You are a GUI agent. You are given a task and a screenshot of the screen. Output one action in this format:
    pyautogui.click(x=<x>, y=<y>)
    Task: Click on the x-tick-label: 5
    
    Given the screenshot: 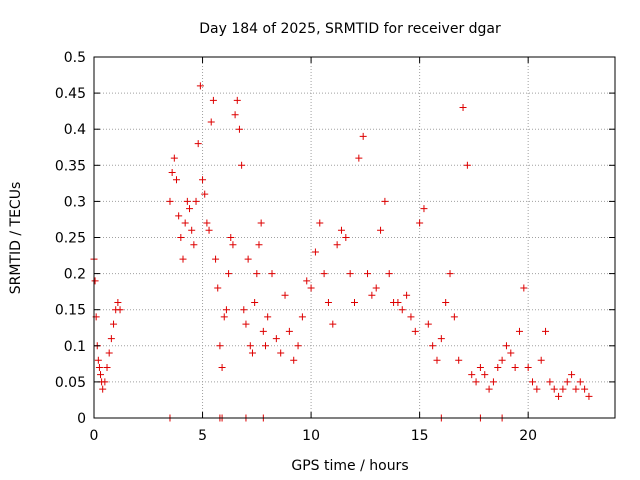 What is the action you would take?
    pyautogui.click(x=202, y=436)
    